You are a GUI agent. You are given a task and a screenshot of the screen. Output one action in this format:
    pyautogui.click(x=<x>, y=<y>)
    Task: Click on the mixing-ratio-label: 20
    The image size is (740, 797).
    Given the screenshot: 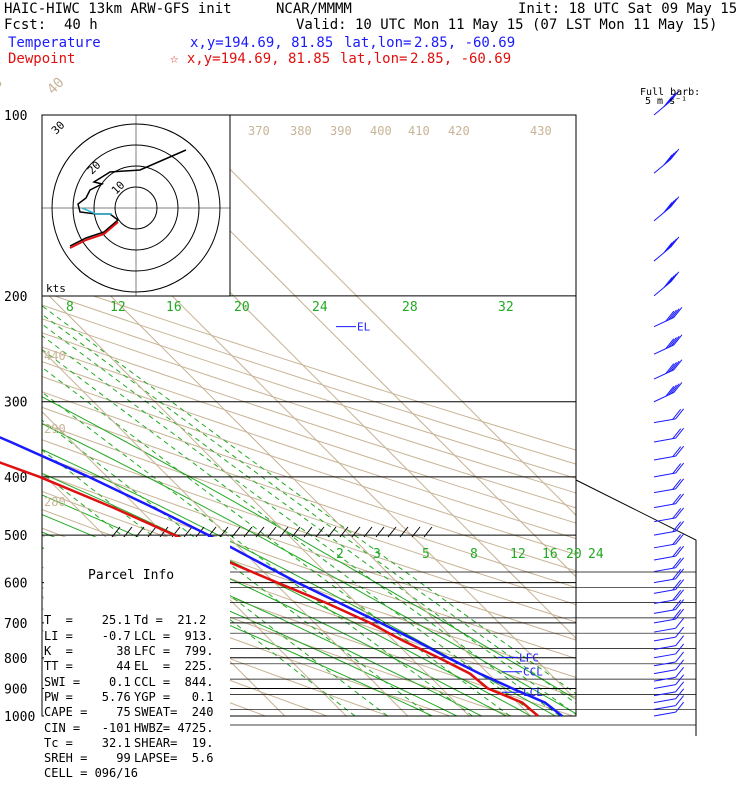 What is the action you would take?
    pyautogui.click(x=574, y=554)
    